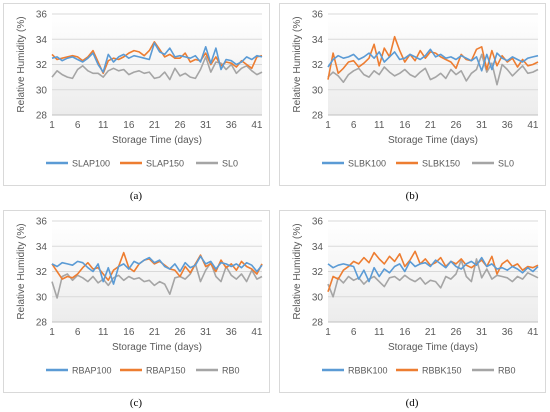 The height and width of the screenshot is (412, 550). I want to click on series-line-rbap150, so click(157, 266).